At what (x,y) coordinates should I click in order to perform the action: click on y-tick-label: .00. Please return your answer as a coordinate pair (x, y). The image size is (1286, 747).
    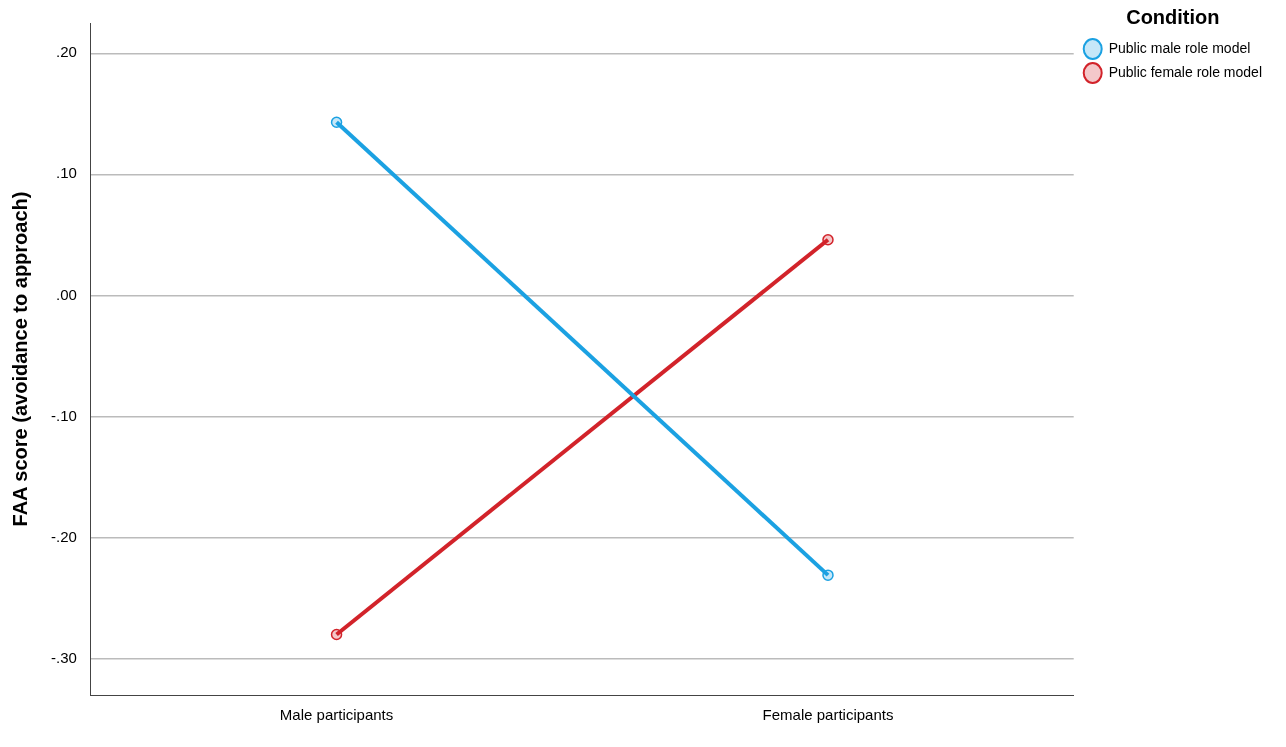
    Looking at the image, I should click on (66, 294).